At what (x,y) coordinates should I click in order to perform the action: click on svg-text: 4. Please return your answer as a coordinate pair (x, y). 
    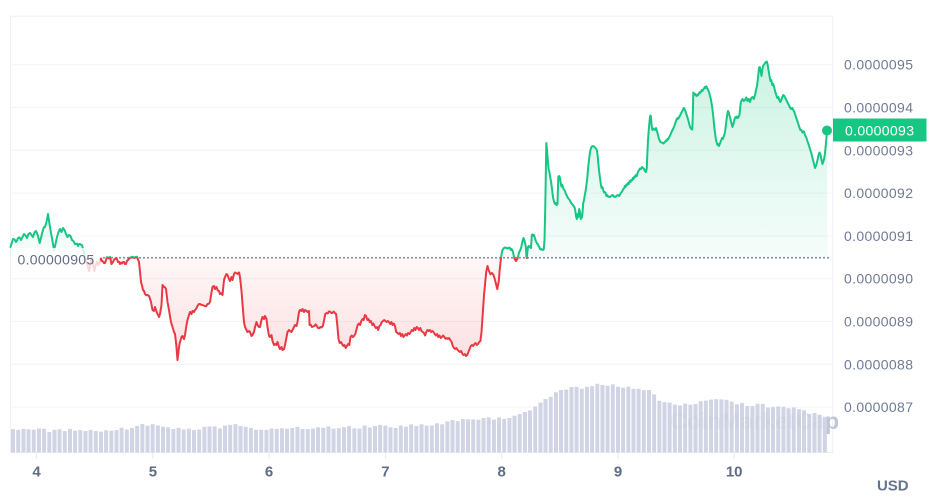
    Looking at the image, I should click on (36, 472).